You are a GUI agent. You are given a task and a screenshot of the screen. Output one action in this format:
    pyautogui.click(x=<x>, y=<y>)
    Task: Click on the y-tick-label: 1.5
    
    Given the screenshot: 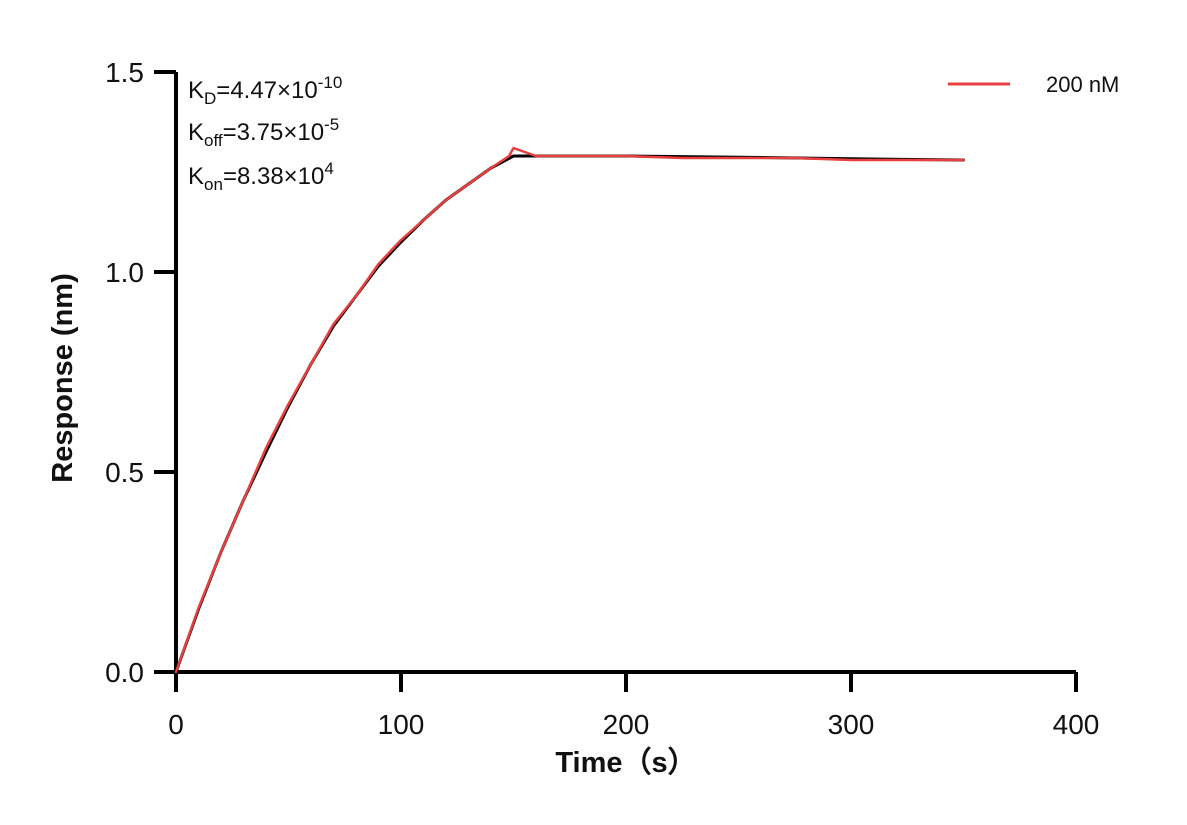 What is the action you would take?
    pyautogui.click(x=124, y=72)
    